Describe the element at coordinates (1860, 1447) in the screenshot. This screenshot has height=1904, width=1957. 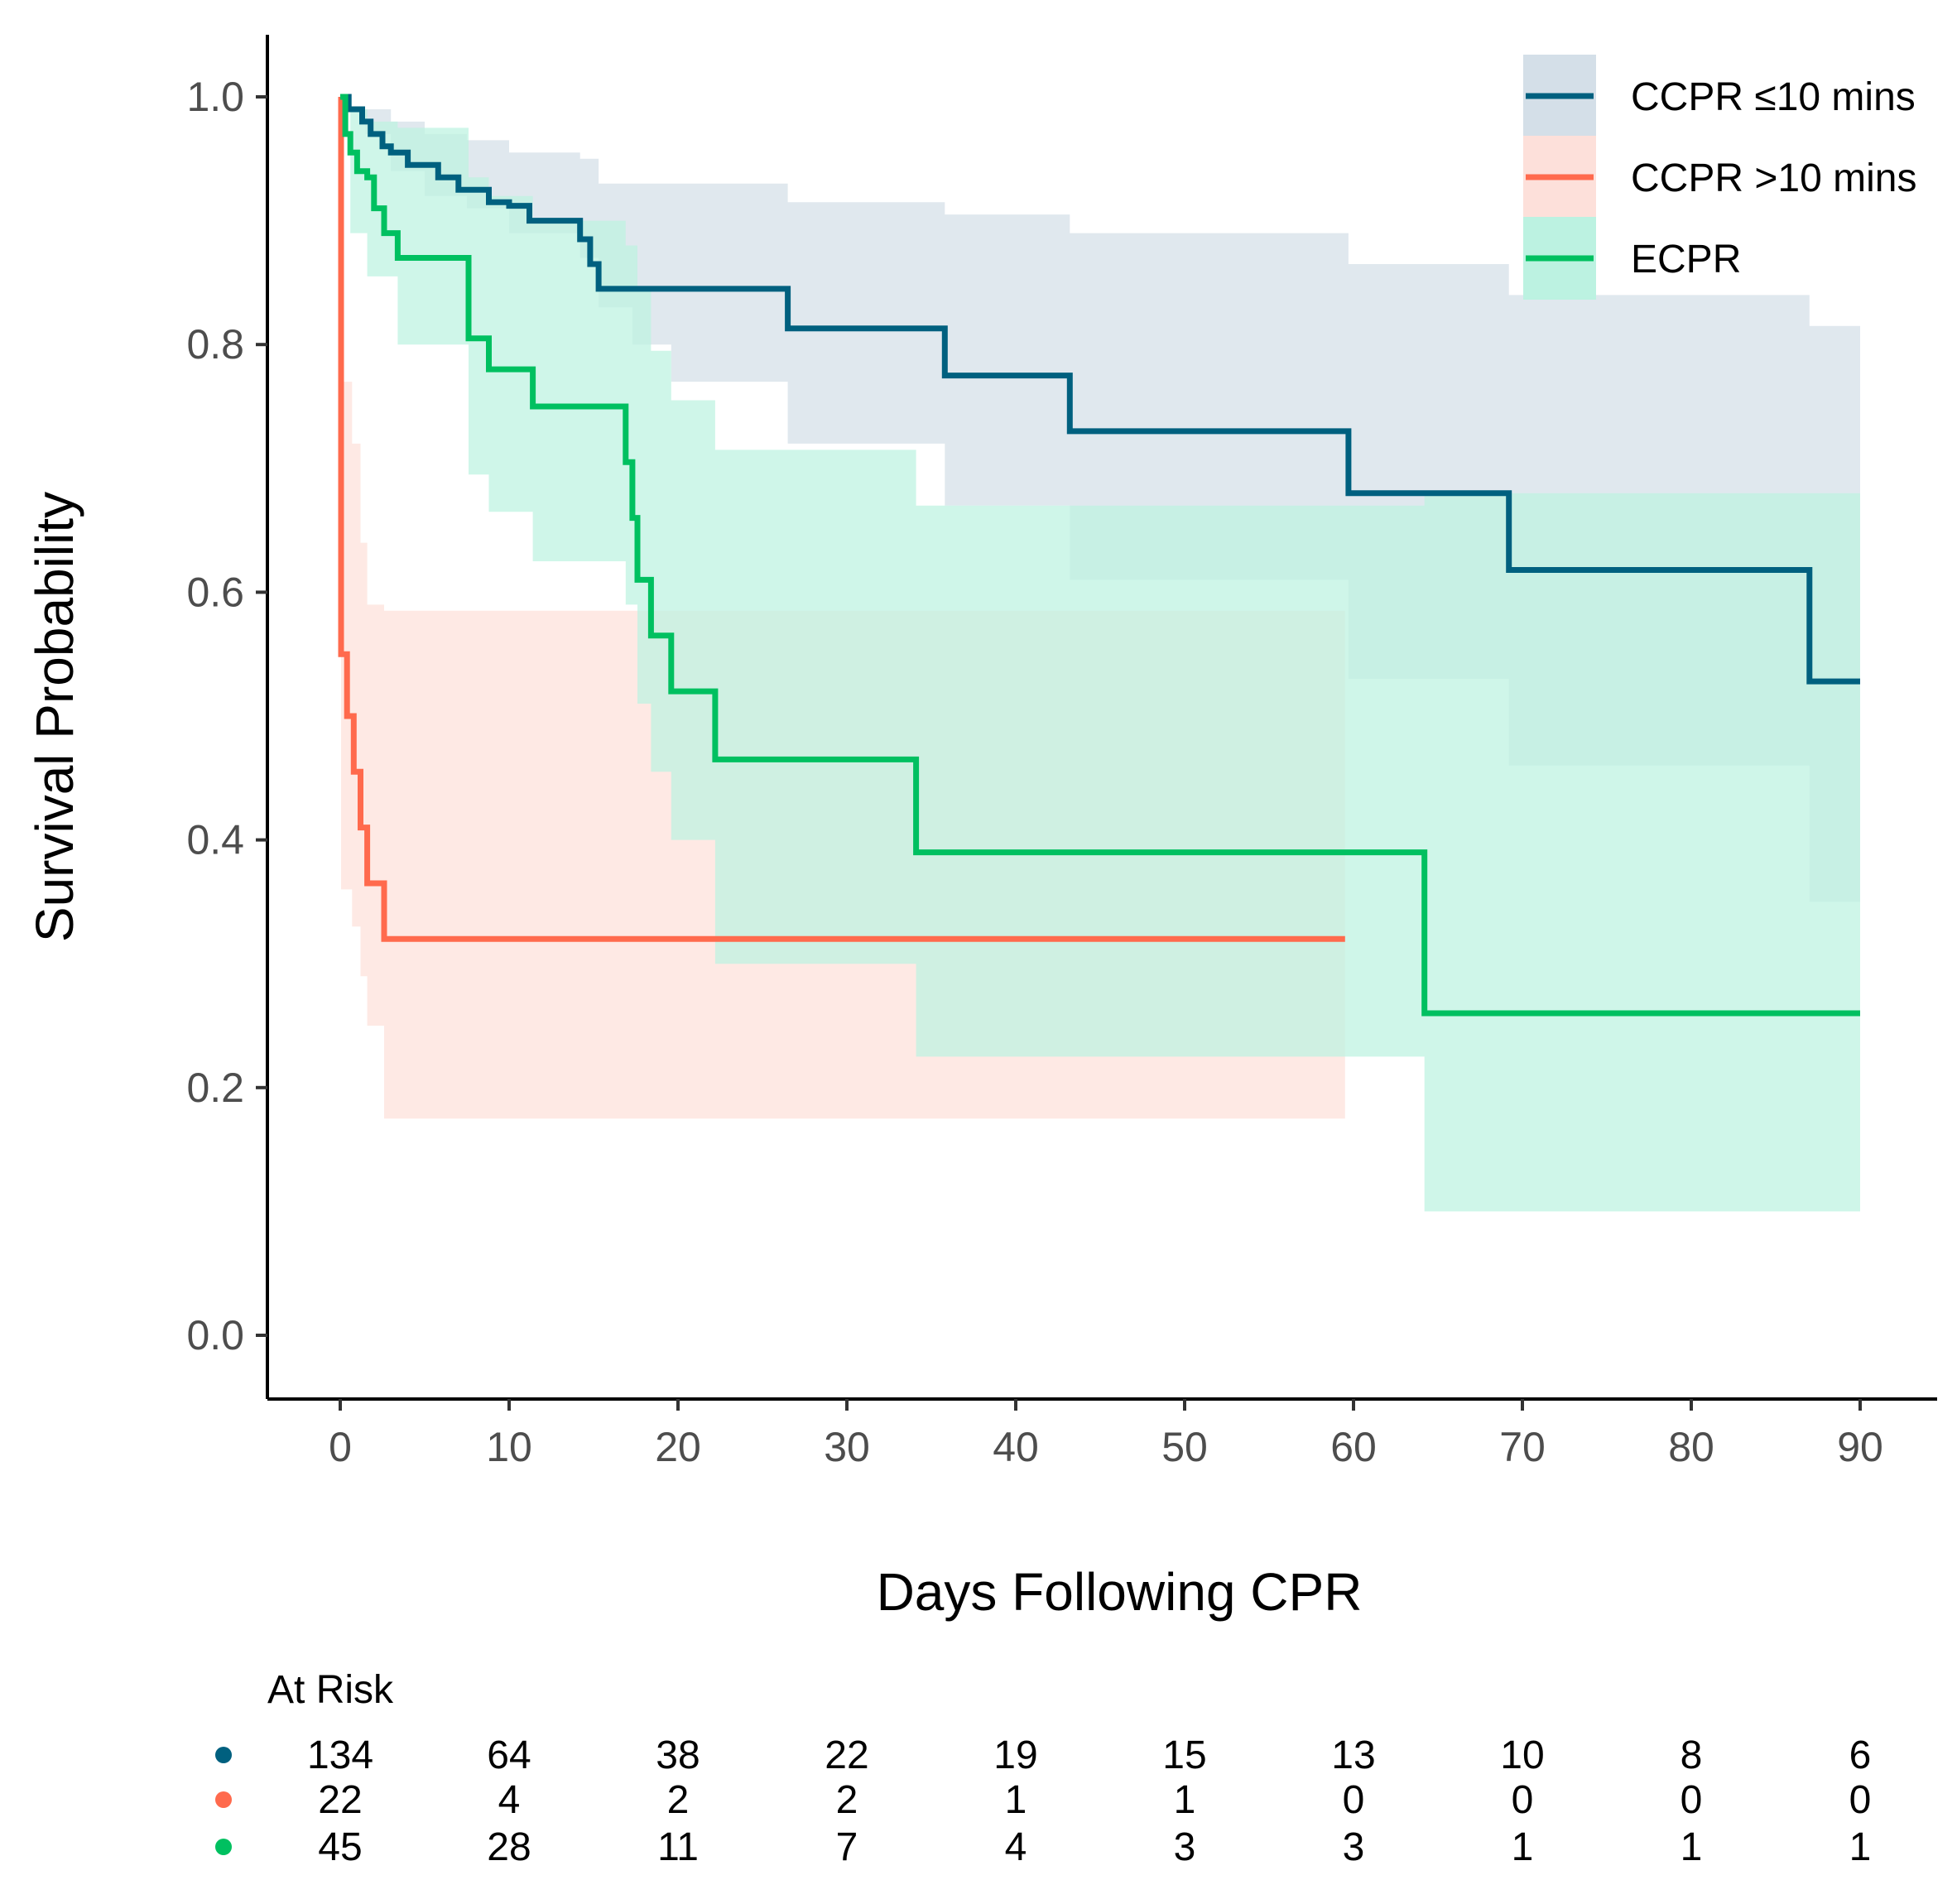
I see `x-tick-label: 90` at that location.